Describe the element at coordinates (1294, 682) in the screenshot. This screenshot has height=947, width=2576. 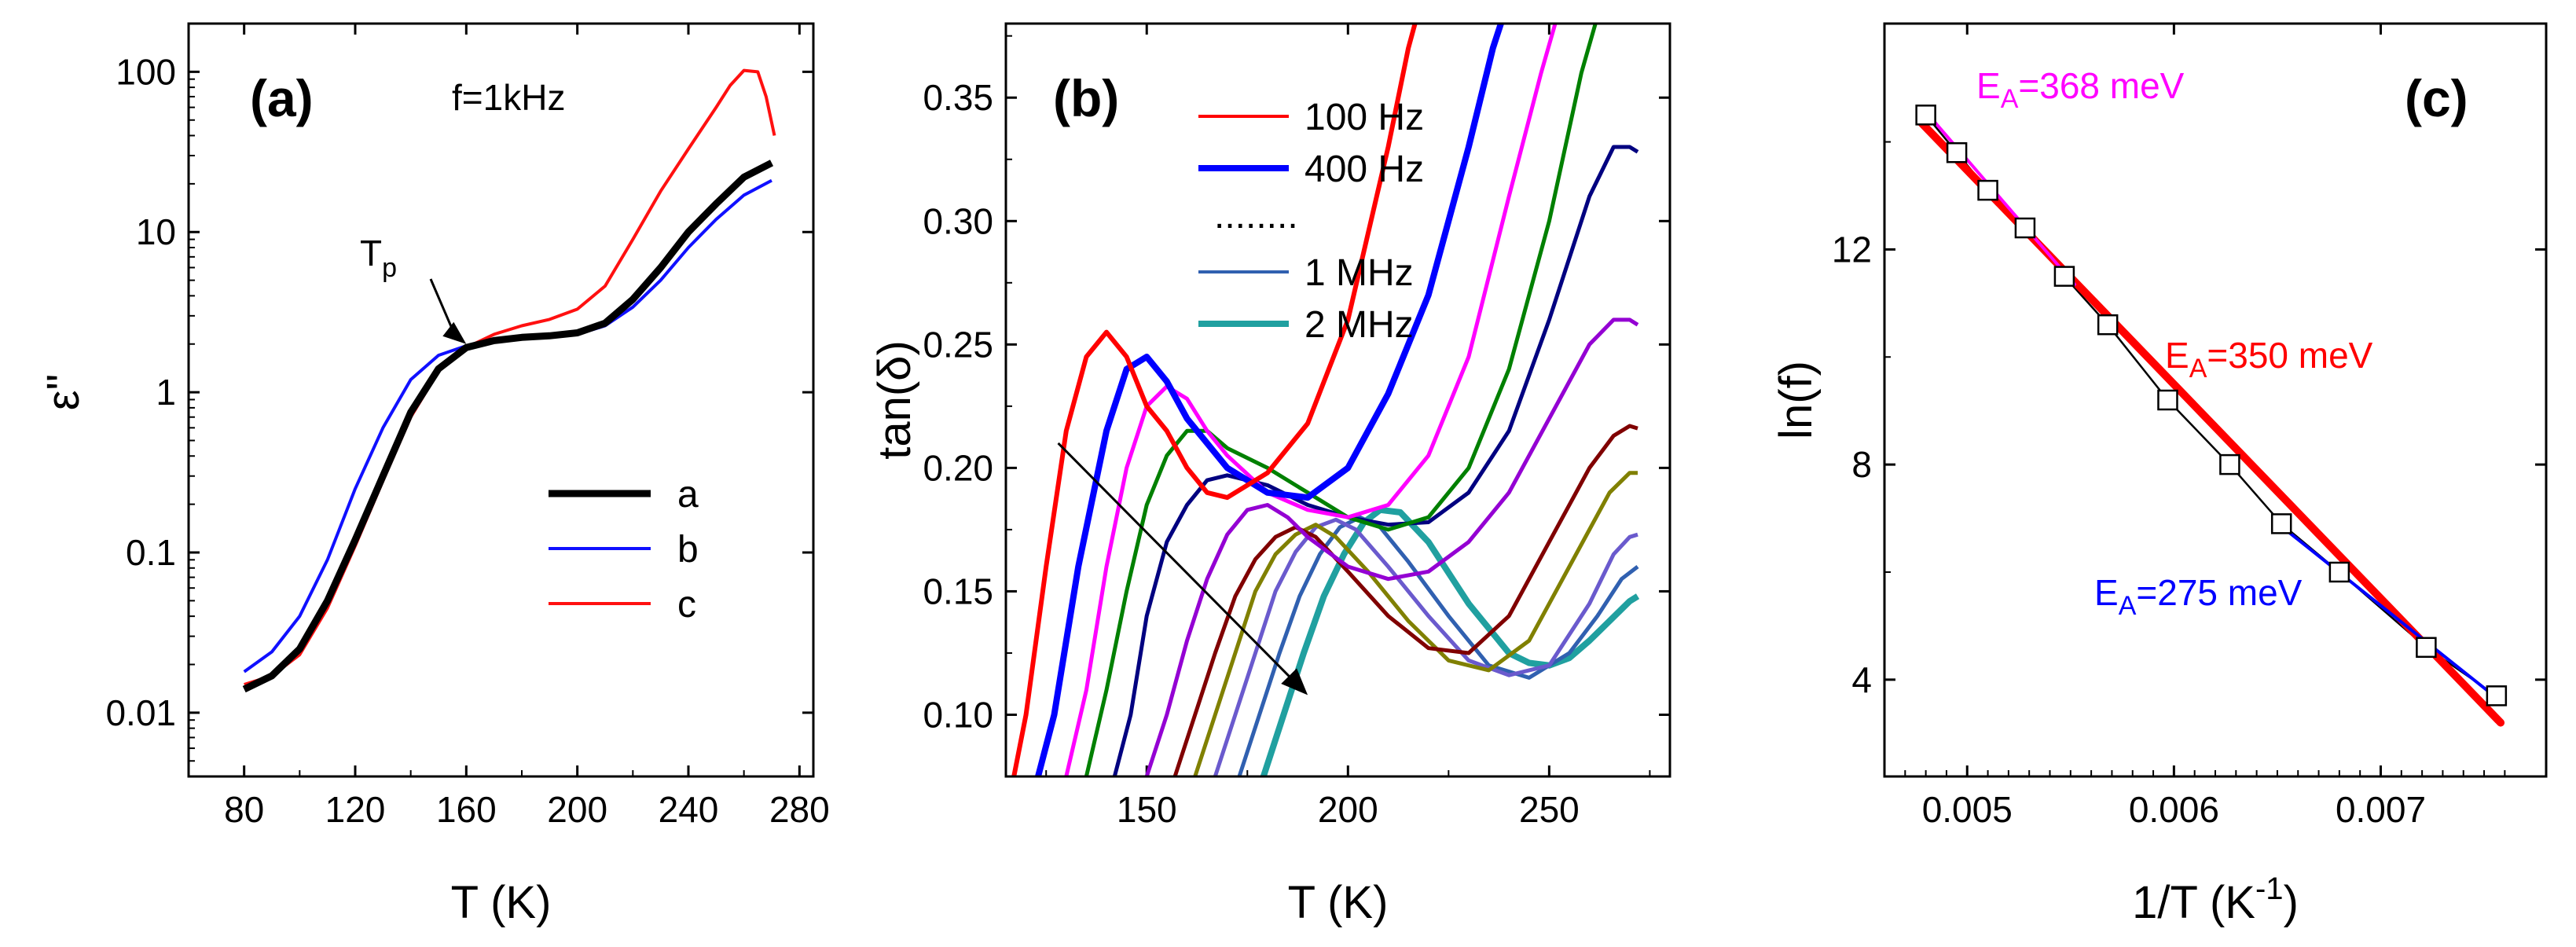
I see `trend-arrowhead` at that location.